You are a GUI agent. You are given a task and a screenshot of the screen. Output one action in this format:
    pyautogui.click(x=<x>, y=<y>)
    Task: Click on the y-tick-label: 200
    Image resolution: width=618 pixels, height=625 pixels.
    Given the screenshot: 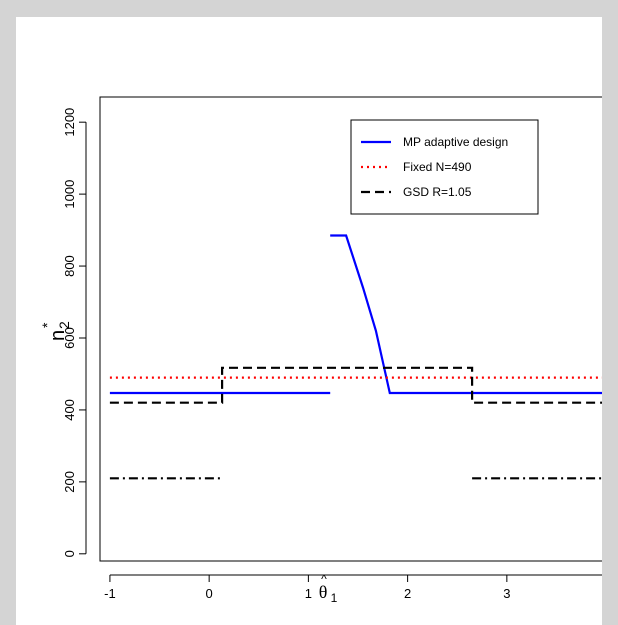 What is the action you would take?
    pyautogui.click(x=69, y=482)
    